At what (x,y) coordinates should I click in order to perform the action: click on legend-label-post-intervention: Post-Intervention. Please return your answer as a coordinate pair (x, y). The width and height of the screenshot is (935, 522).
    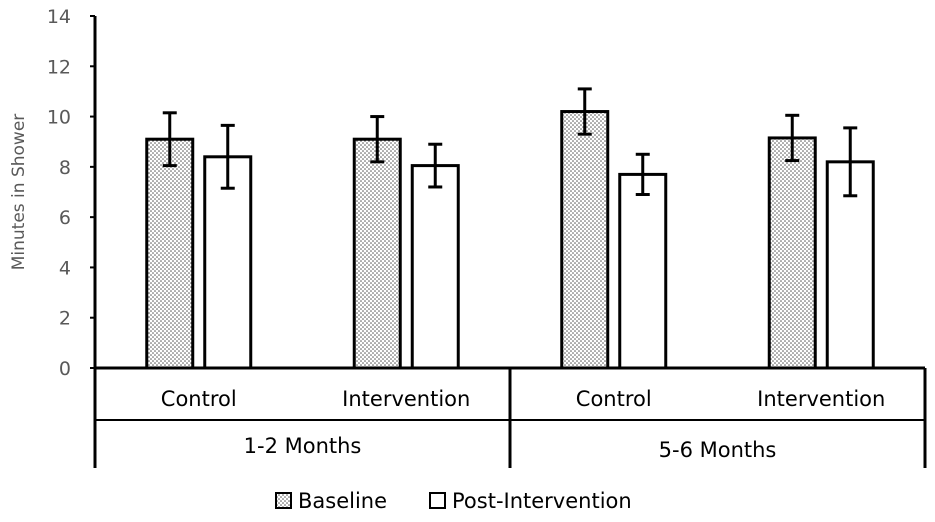
    Looking at the image, I should click on (542, 501).